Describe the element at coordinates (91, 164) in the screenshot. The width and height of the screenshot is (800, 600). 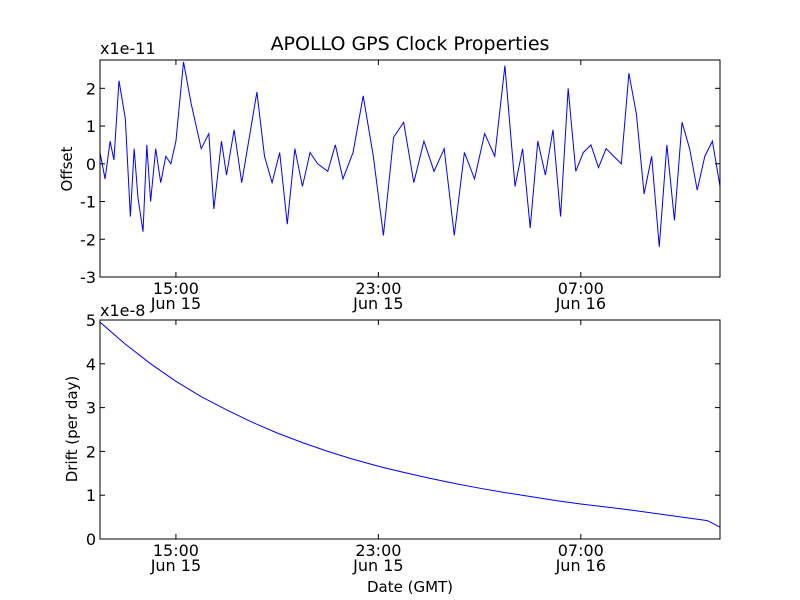
I see `offset-y-tick-label: 0` at that location.